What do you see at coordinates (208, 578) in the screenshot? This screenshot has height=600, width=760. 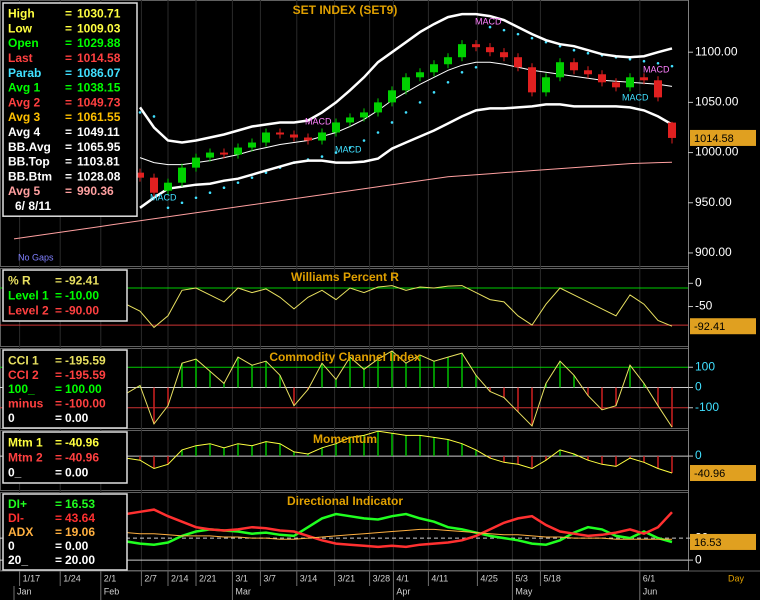 I see `x-tick-label: 2/21` at bounding box center [208, 578].